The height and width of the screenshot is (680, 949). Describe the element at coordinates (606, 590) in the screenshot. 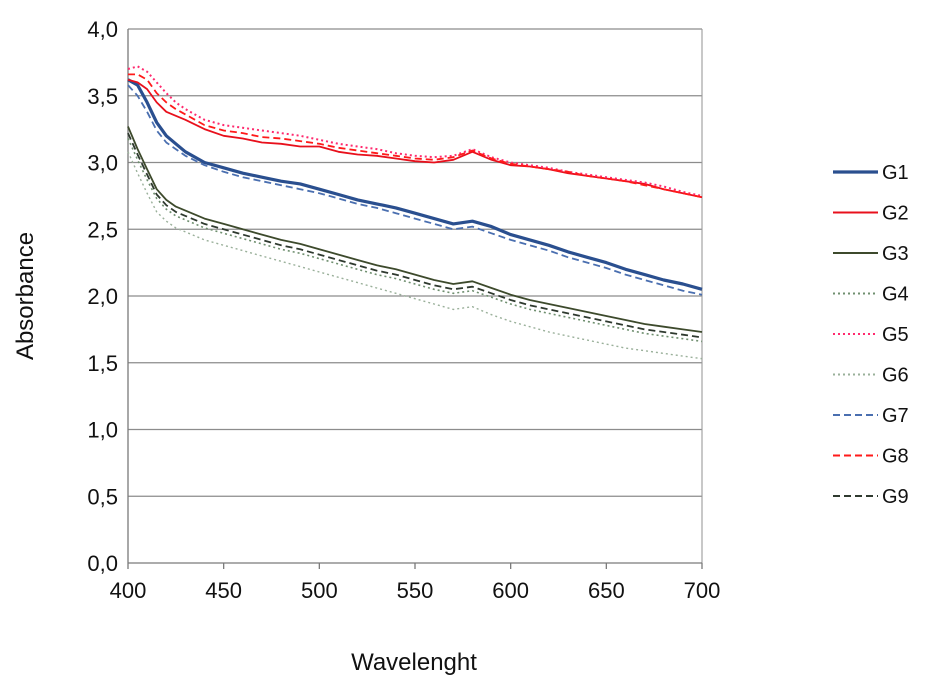

I see `x-tick-label: 650` at that location.